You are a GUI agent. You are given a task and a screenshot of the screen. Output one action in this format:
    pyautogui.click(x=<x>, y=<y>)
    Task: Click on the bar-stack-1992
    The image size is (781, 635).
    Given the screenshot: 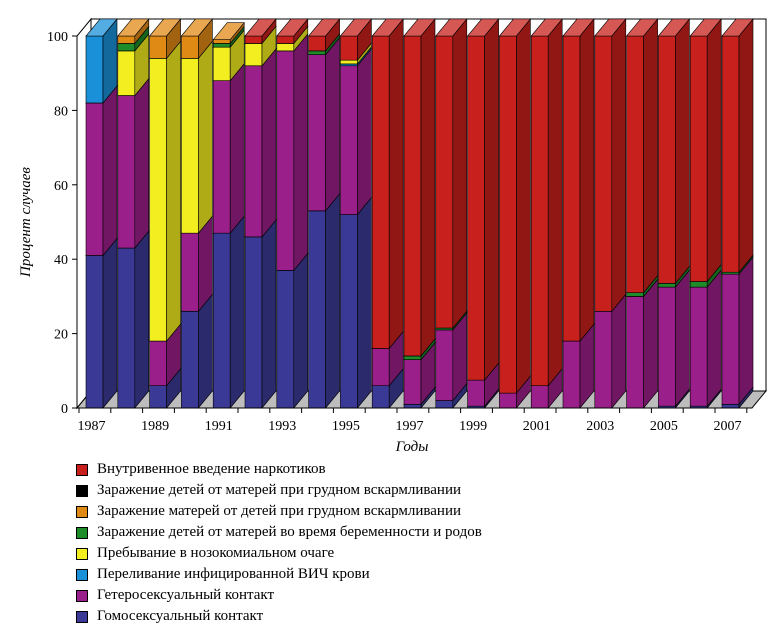 What is the action you would take?
    pyautogui.click(x=260, y=213)
    